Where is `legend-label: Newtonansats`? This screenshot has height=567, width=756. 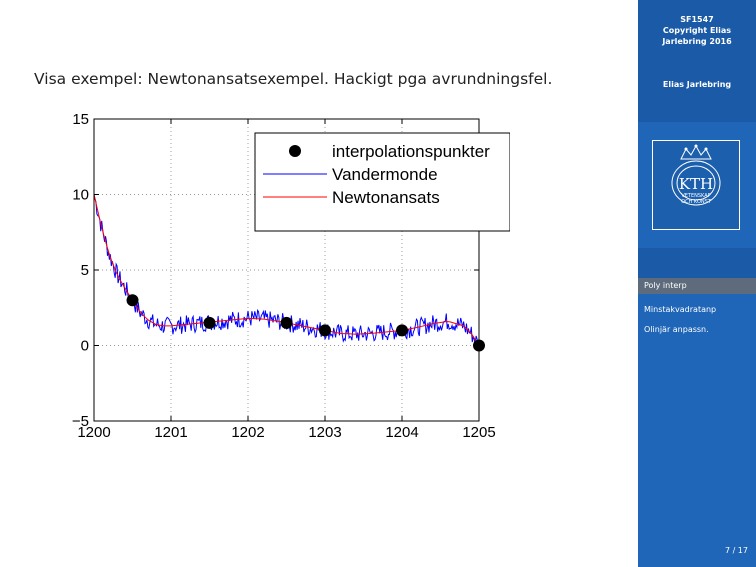 legend-label: Newtonansats is located at coordinates (386, 197).